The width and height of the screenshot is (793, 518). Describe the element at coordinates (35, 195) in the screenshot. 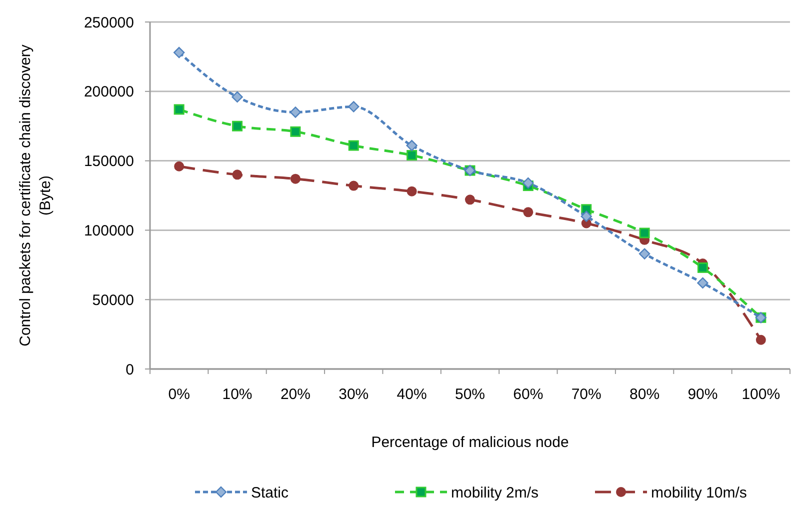

I see `y-axis-title: Control packets for certificate chain discovery (Byte)` at that location.